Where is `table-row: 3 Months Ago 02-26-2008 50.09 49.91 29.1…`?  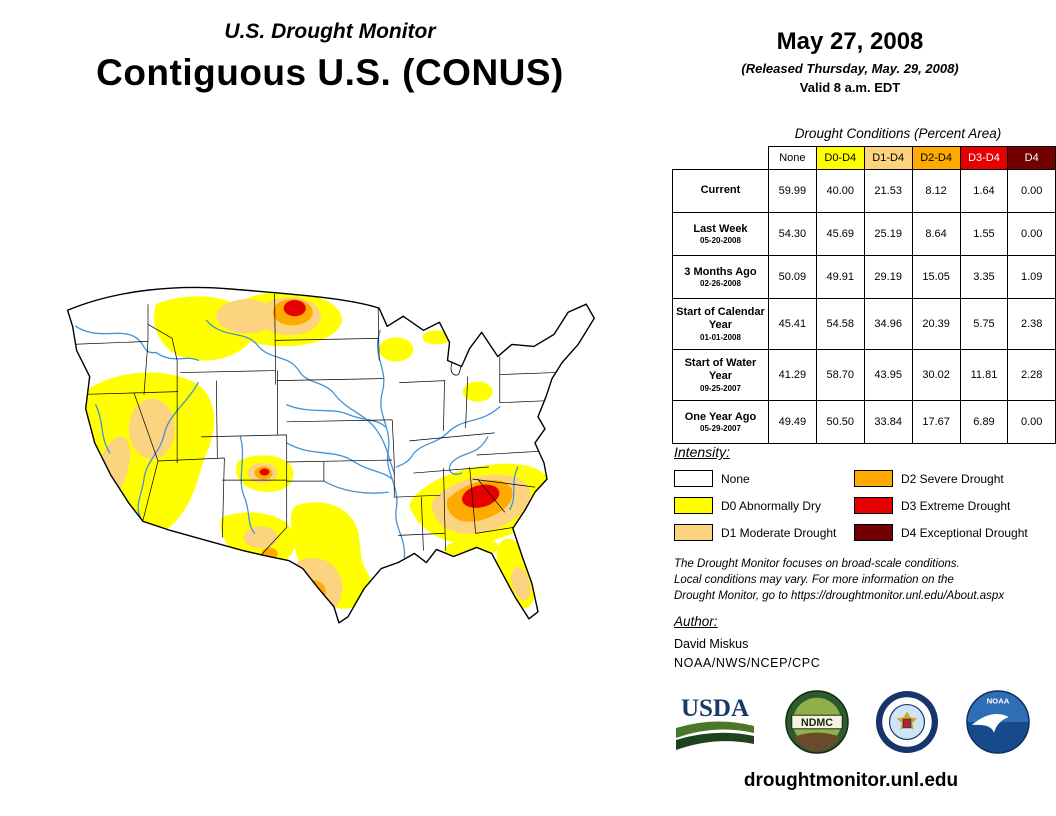
table-row: 3 Months Ago 02-26-2008 50.09 49.91 29.1… is located at coordinates (864, 277).